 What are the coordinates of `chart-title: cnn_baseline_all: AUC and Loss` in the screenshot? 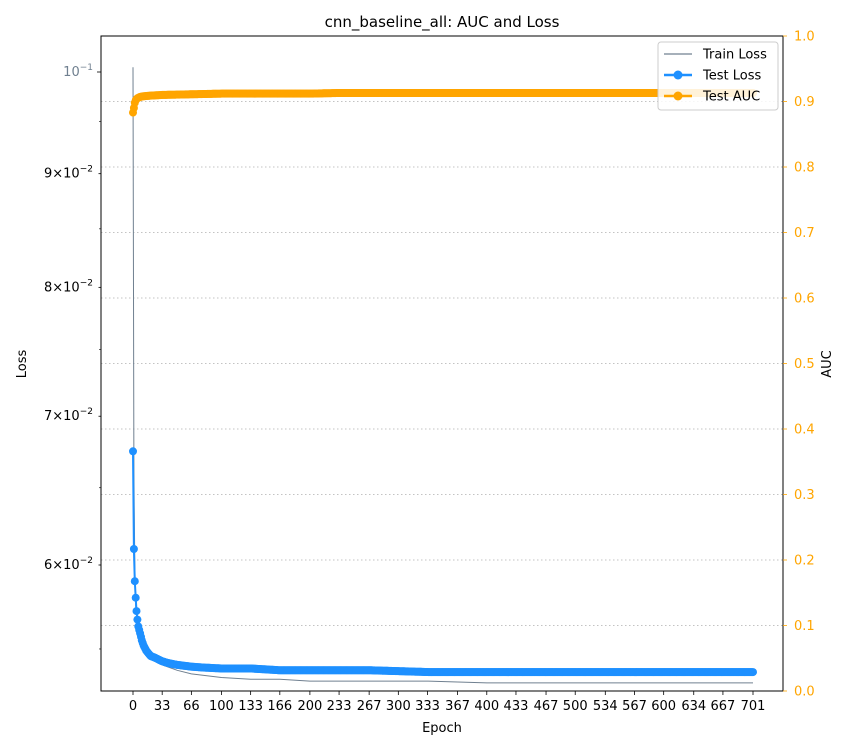 It's located at (442, 22).